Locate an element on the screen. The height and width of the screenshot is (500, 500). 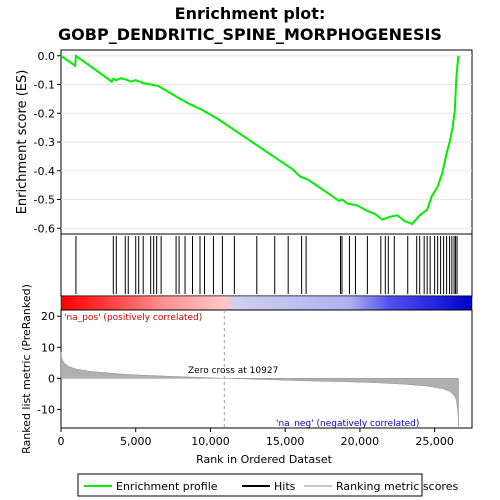
es-ytick-label: -0.3 is located at coordinates (44, 142).